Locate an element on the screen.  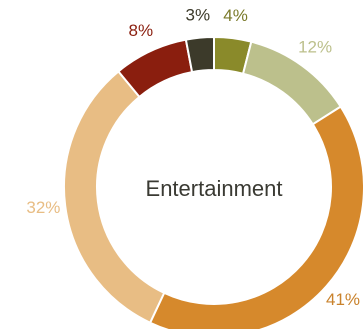
slice-label-41: 41% is located at coordinates (343, 299).